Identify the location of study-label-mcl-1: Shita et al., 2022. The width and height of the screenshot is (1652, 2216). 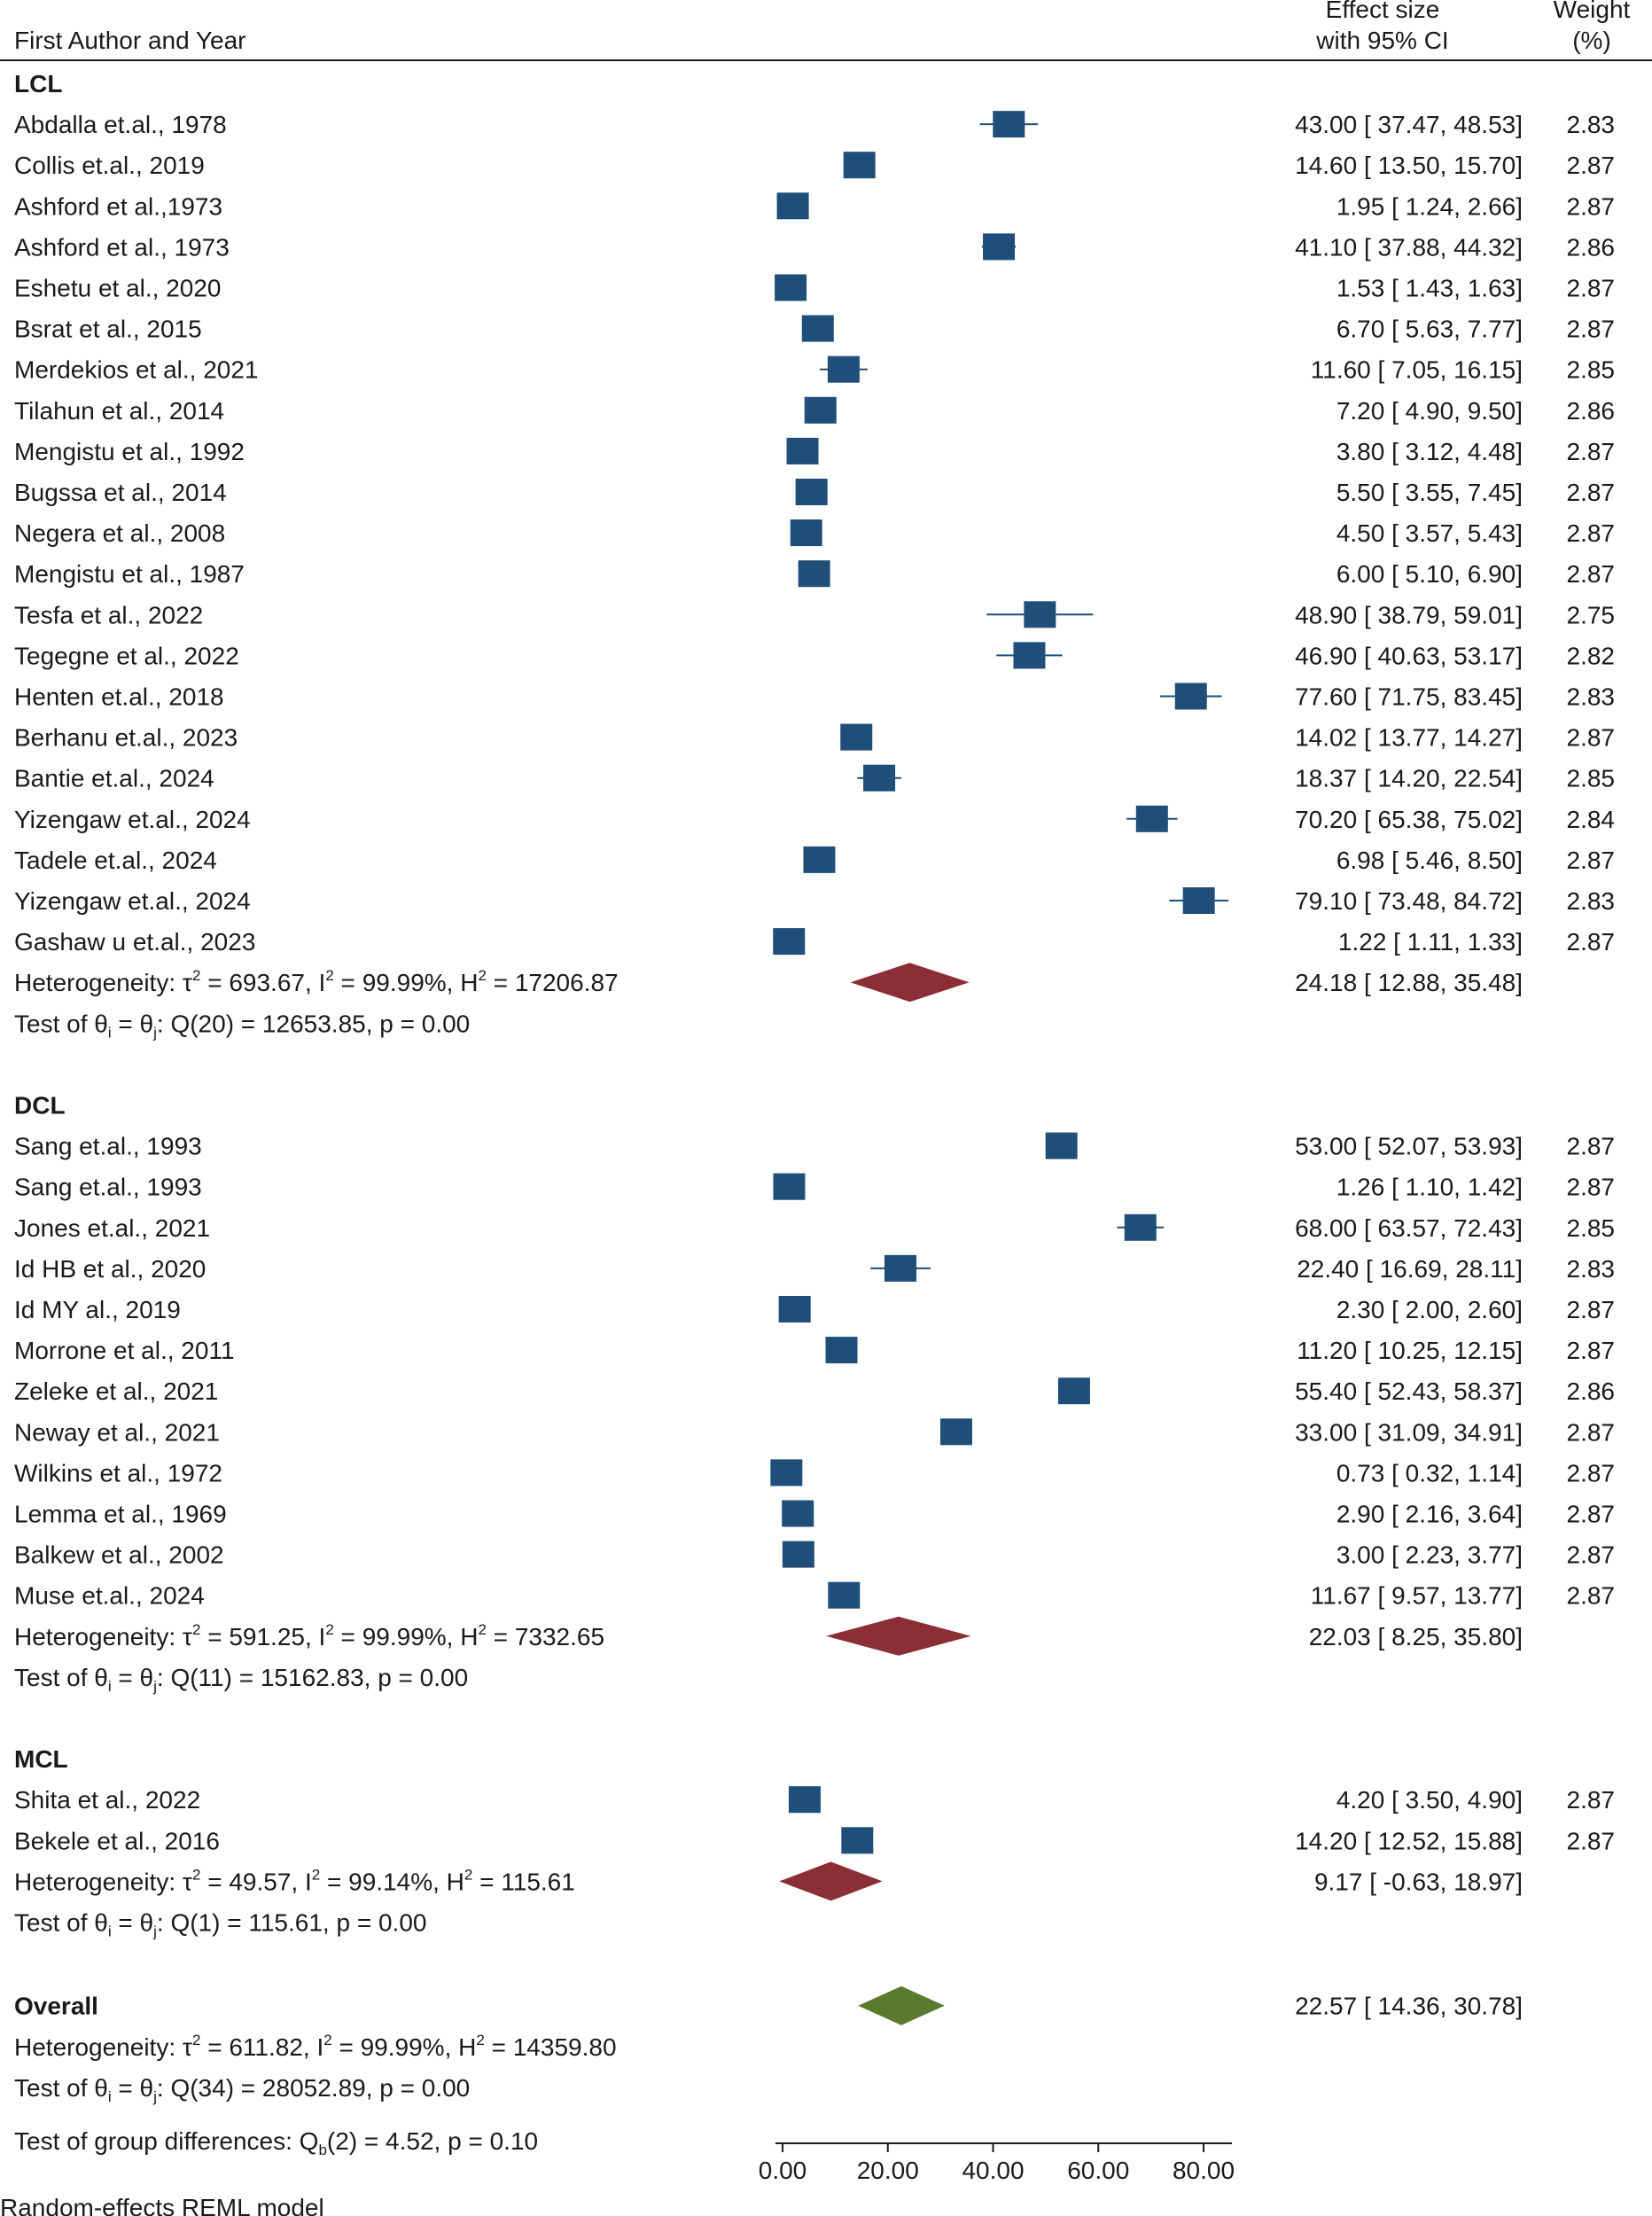
(107, 1800).